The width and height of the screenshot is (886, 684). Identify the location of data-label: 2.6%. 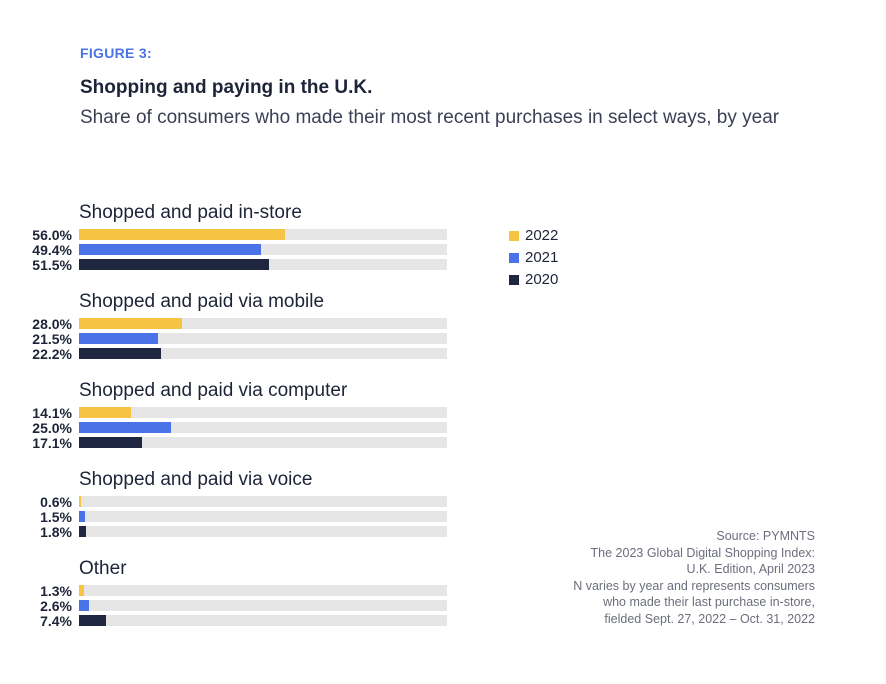
(56, 606).